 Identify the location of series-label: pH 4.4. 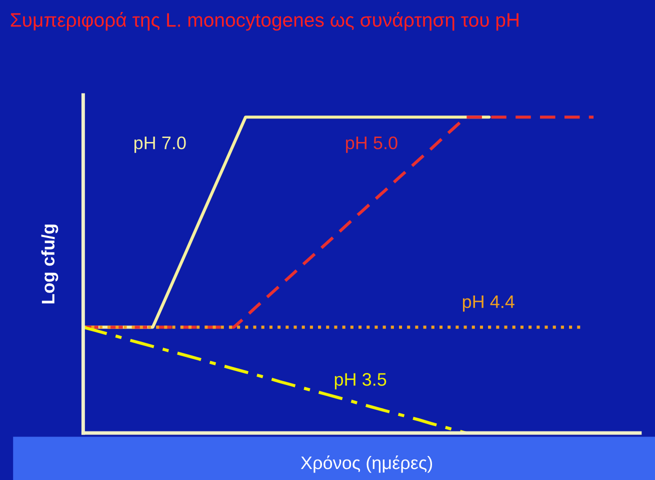
(488, 304).